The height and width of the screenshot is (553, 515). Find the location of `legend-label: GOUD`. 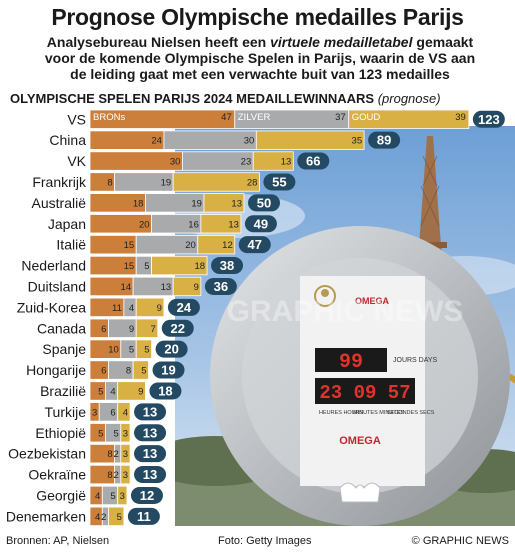

legend-label: GOUD is located at coordinates (366, 117).